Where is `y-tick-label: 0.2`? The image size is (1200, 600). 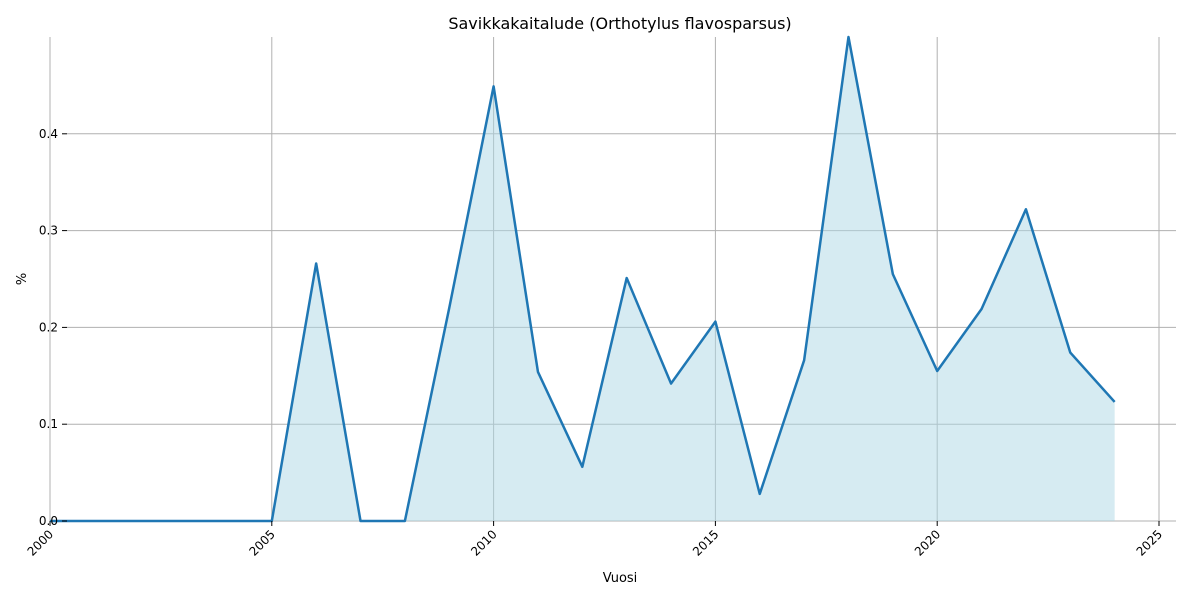 y-tick-label: 0.2 is located at coordinates (48, 327).